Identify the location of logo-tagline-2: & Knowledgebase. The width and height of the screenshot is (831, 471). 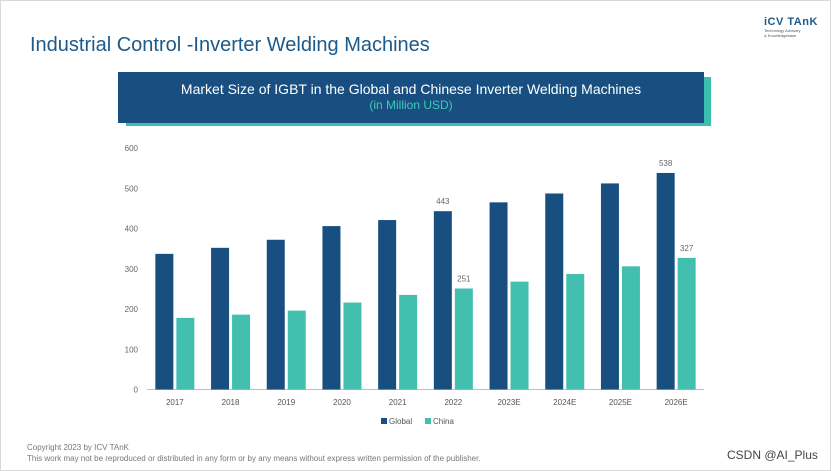
(780, 35).